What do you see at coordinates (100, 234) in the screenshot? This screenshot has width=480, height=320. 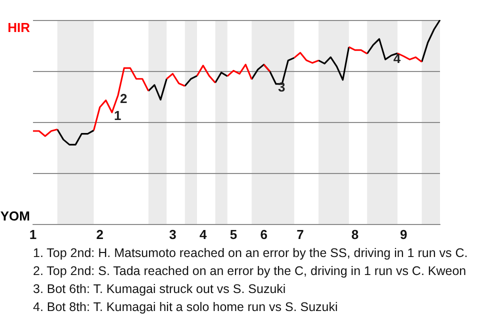 I see `x-tick-label: 2` at bounding box center [100, 234].